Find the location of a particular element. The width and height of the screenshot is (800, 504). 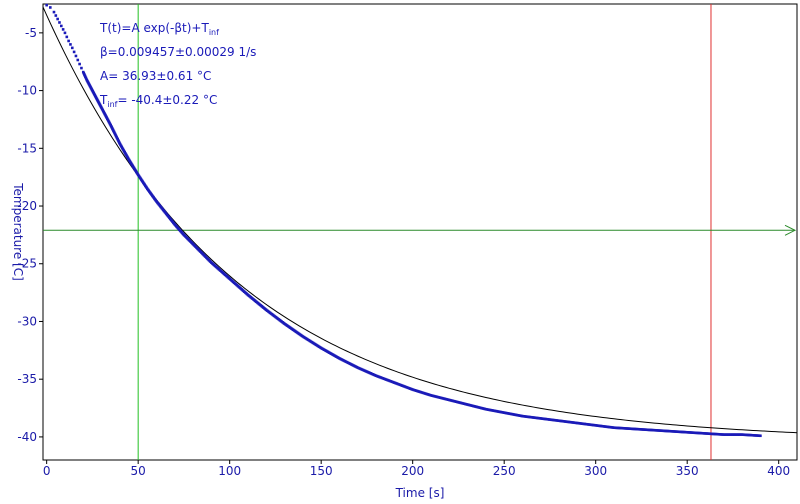

y-tick-label: -30 is located at coordinates (27, 321).